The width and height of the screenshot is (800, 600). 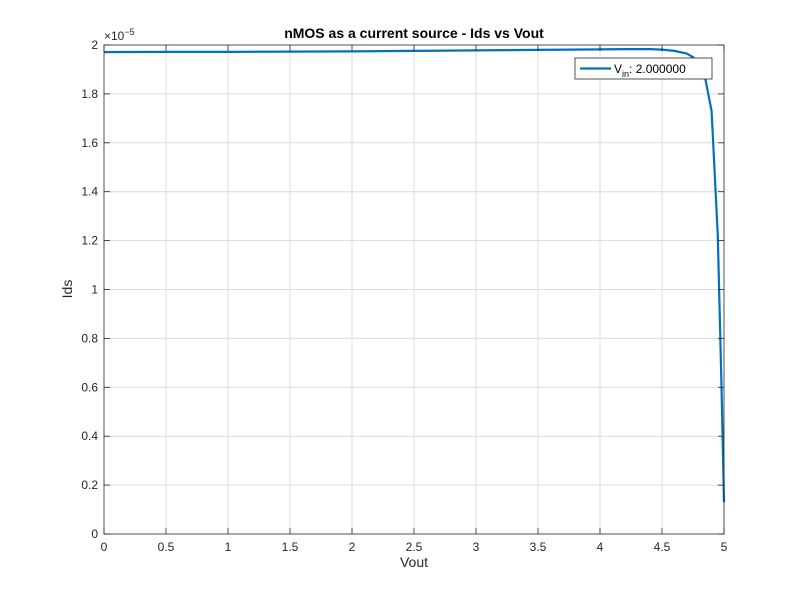 I want to click on x-tick-label: 4, so click(x=600, y=547).